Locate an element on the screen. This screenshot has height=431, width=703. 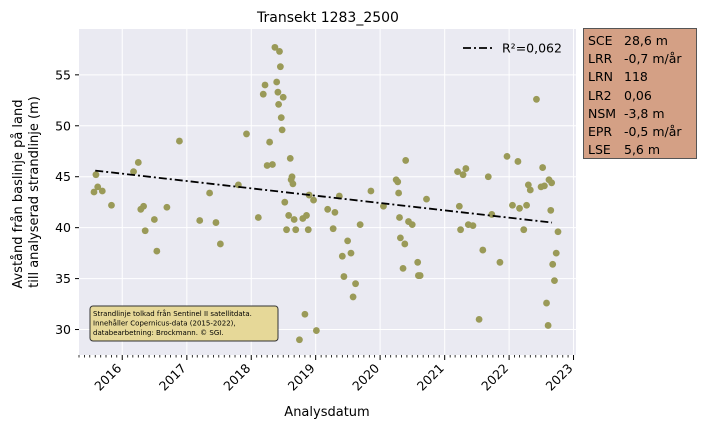
trend-line is located at coordinates (324, 196).